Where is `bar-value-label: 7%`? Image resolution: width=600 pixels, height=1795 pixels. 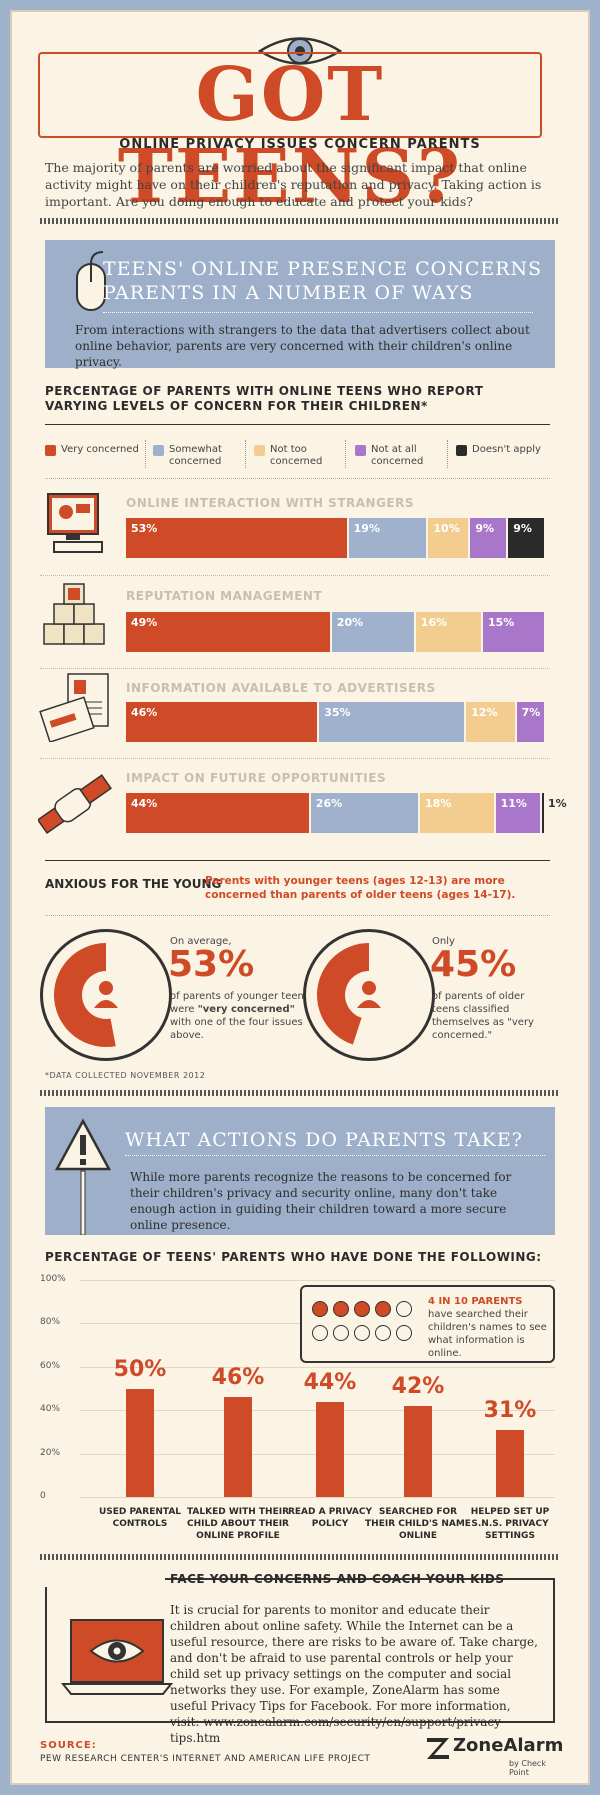 bar-value-label: 7% is located at coordinates (531, 712).